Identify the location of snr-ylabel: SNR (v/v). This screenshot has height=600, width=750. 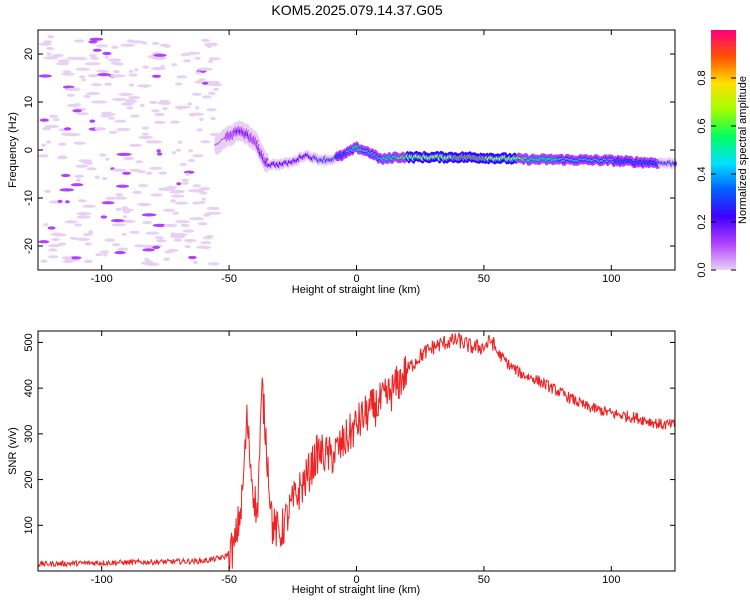
(13, 451).